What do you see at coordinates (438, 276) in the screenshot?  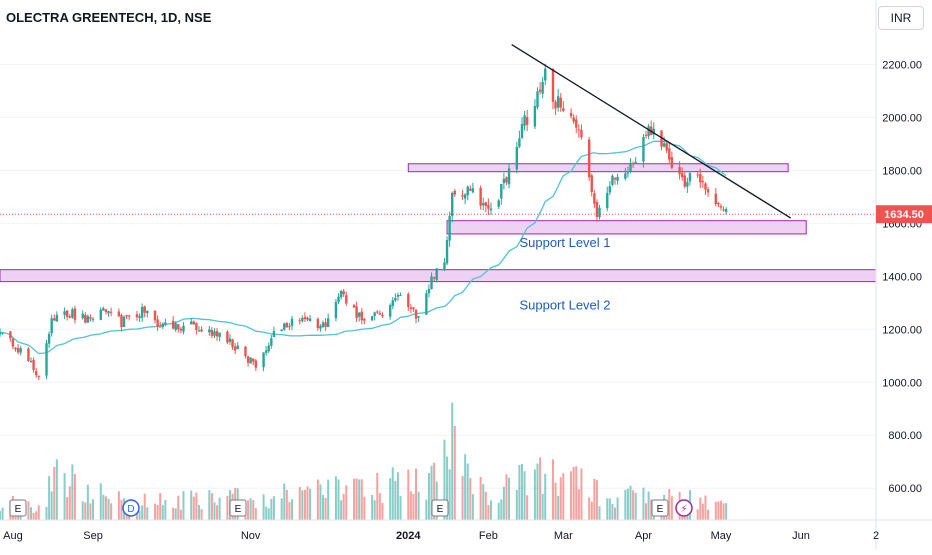 I see `support-zone` at bounding box center [438, 276].